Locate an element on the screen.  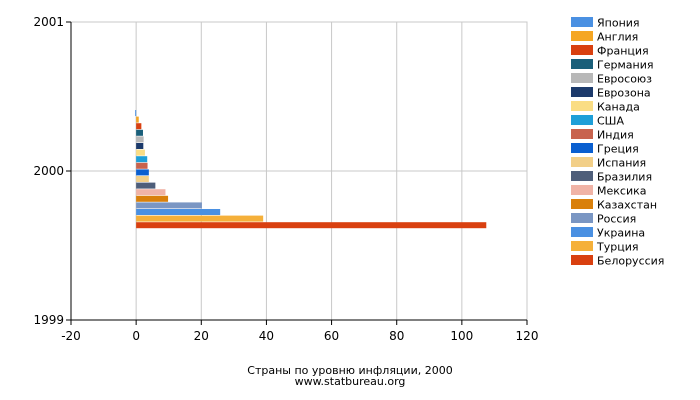
x-tick-label: 100 is located at coordinates (461, 336).